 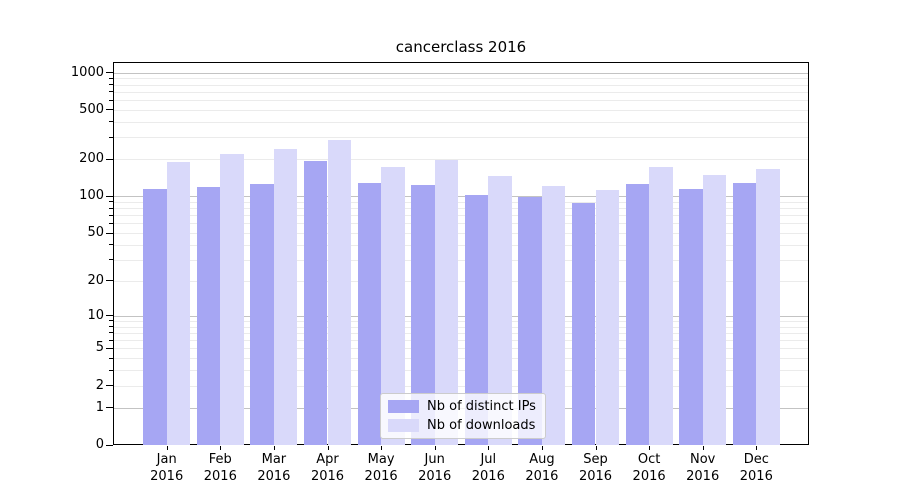 What do you see at coordinates (178, 303) in the screenshot?
I see `bar-downloads-jan` at bounding box center [178, 303].